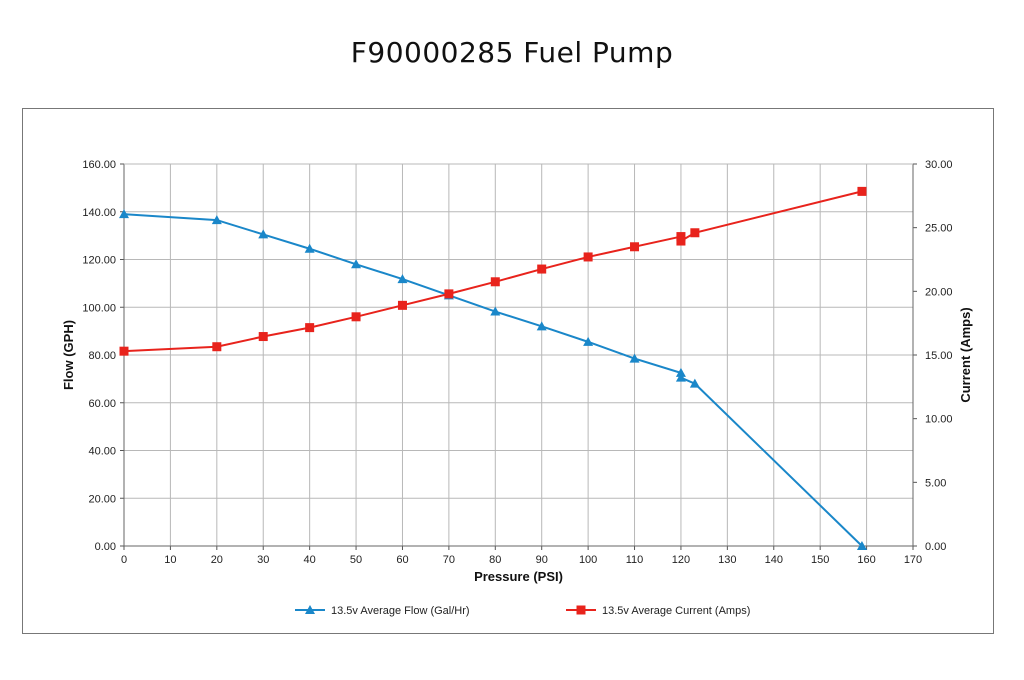 The height and width of the screenshot is (680, 1024). Describe the element at coordinates (512, 52) in the screenshot. I see `chart-title: F90000285 Fuel Pump` at that location.